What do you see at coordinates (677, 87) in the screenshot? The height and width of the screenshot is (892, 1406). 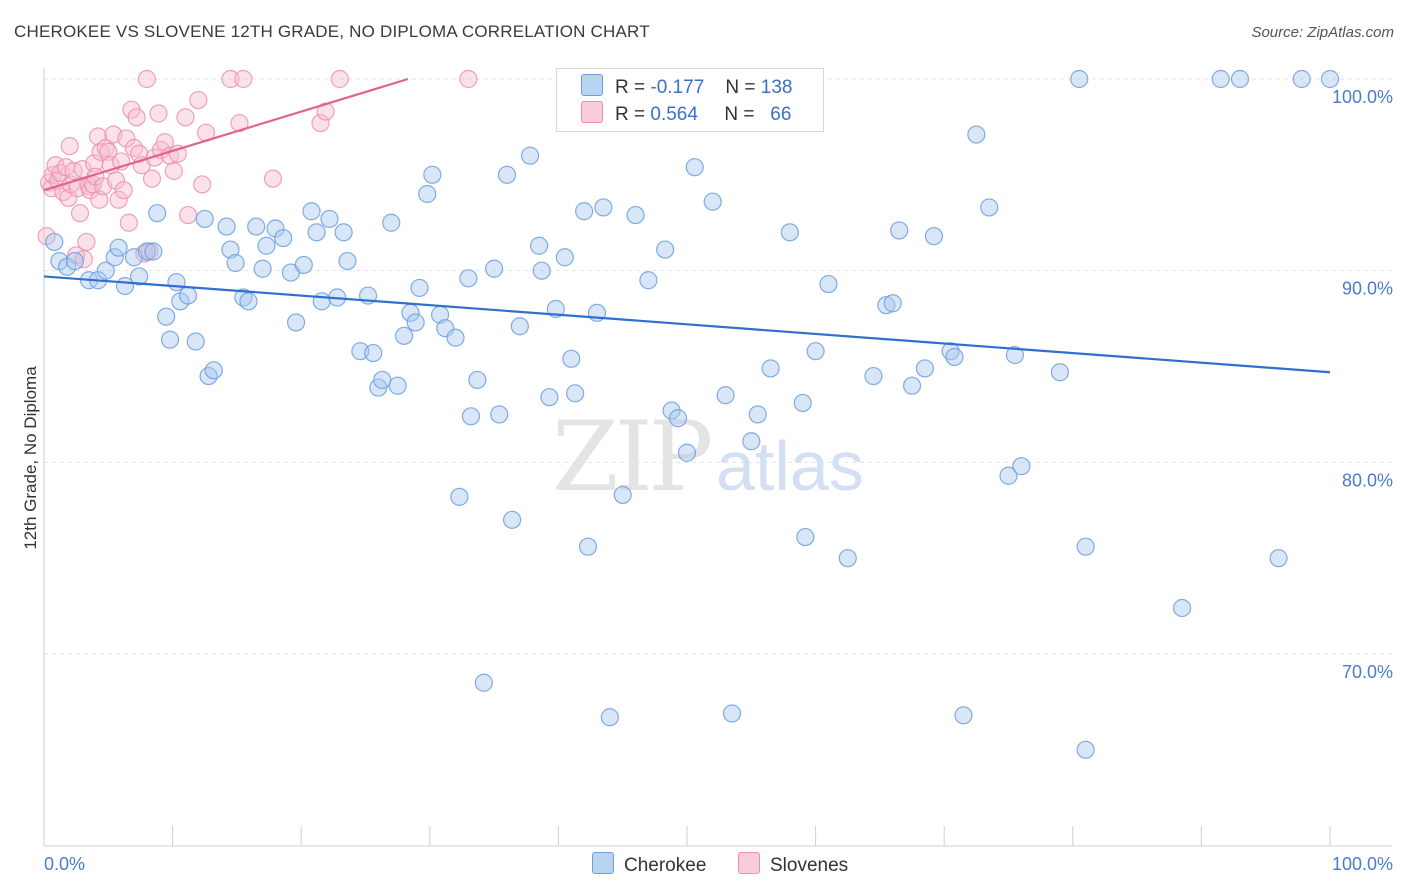 I see `legend-r-value-cherokee: -0.177` at bounding box center [677, 87].